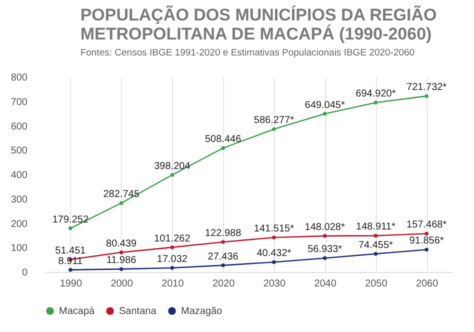  What do you see at coordinates (426, 241) in the screenshot?
I see `data-label: 91.856*` at bounding box center [426, 241].